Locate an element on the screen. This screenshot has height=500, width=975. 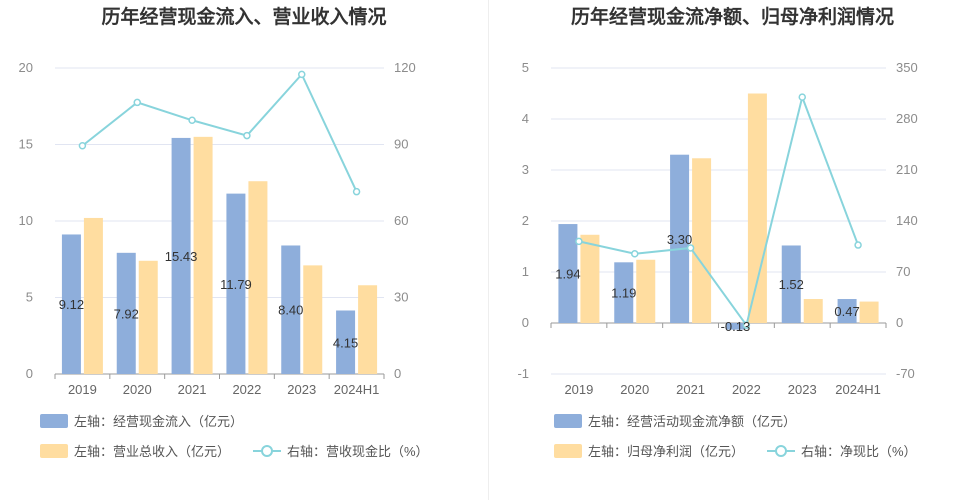
left-axis-tick: -1 is located at coordinates (523, 373).